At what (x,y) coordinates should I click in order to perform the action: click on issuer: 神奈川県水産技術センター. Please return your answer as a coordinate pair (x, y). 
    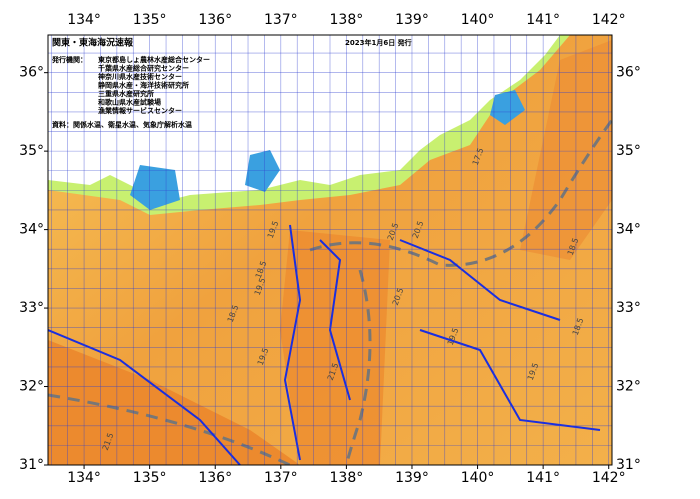
    Looking at the image, I should click on (140, 76).